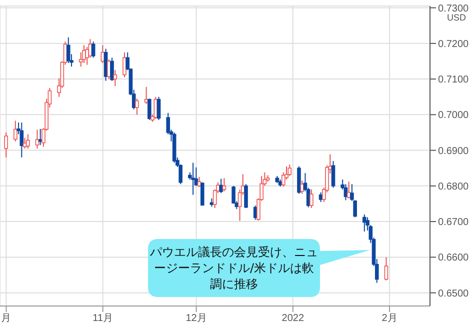 Image resolution: width=474 pixels, height=332 pixels. I want to click on x-tick-label: 11月, so click(103, 318).